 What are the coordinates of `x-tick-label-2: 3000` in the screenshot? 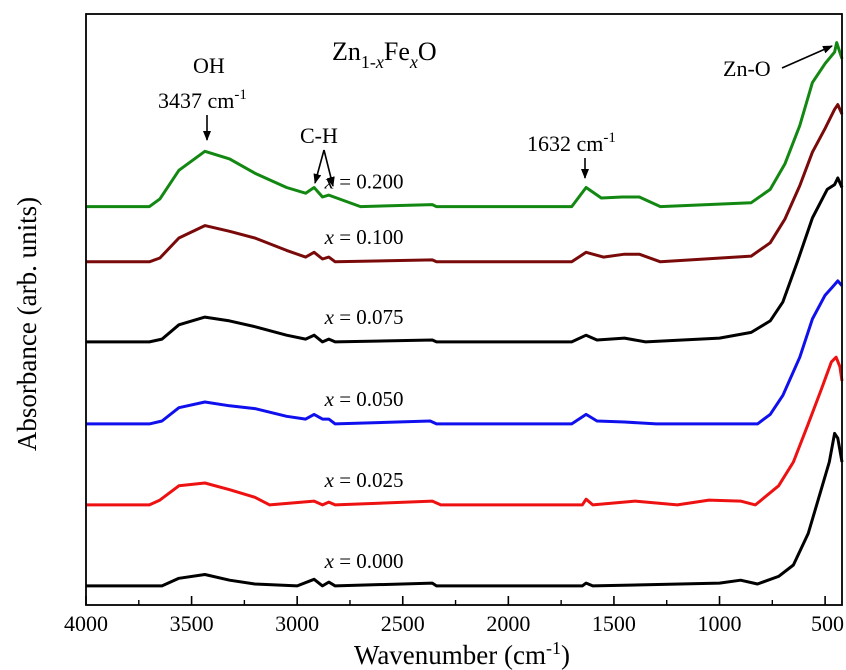 It's located at (297, 623).